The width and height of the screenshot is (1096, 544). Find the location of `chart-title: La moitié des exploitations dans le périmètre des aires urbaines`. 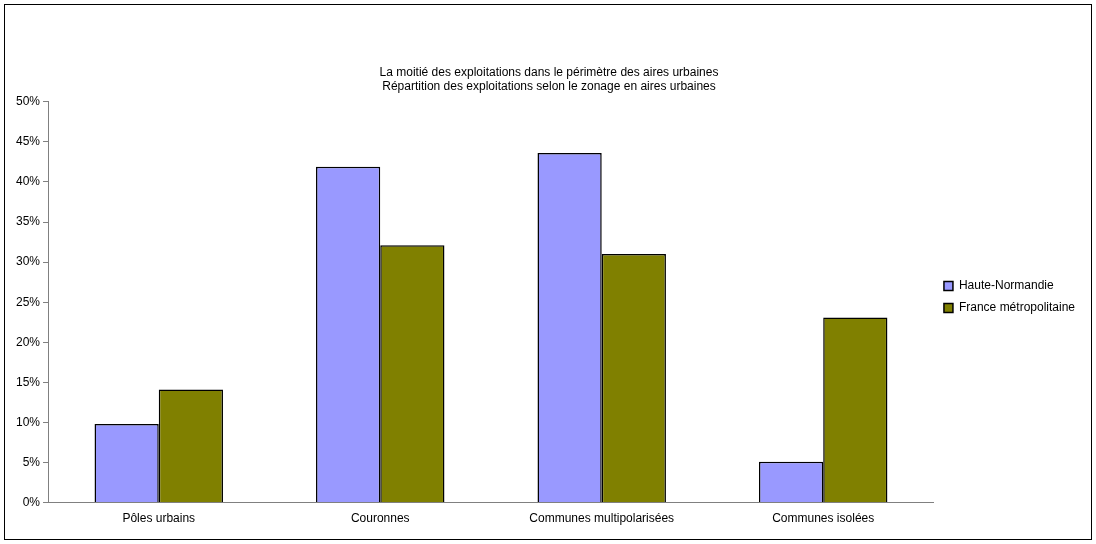

chart-title: La moitié des exploitations dans le périmètre des aires urbaines is located at coordinates (549, 71).